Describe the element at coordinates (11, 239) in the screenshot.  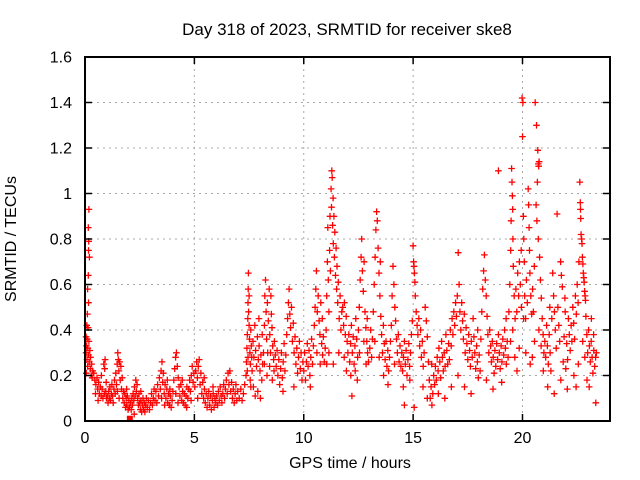
I see `y-axis-label: SRMTID / TECUs` at that location.